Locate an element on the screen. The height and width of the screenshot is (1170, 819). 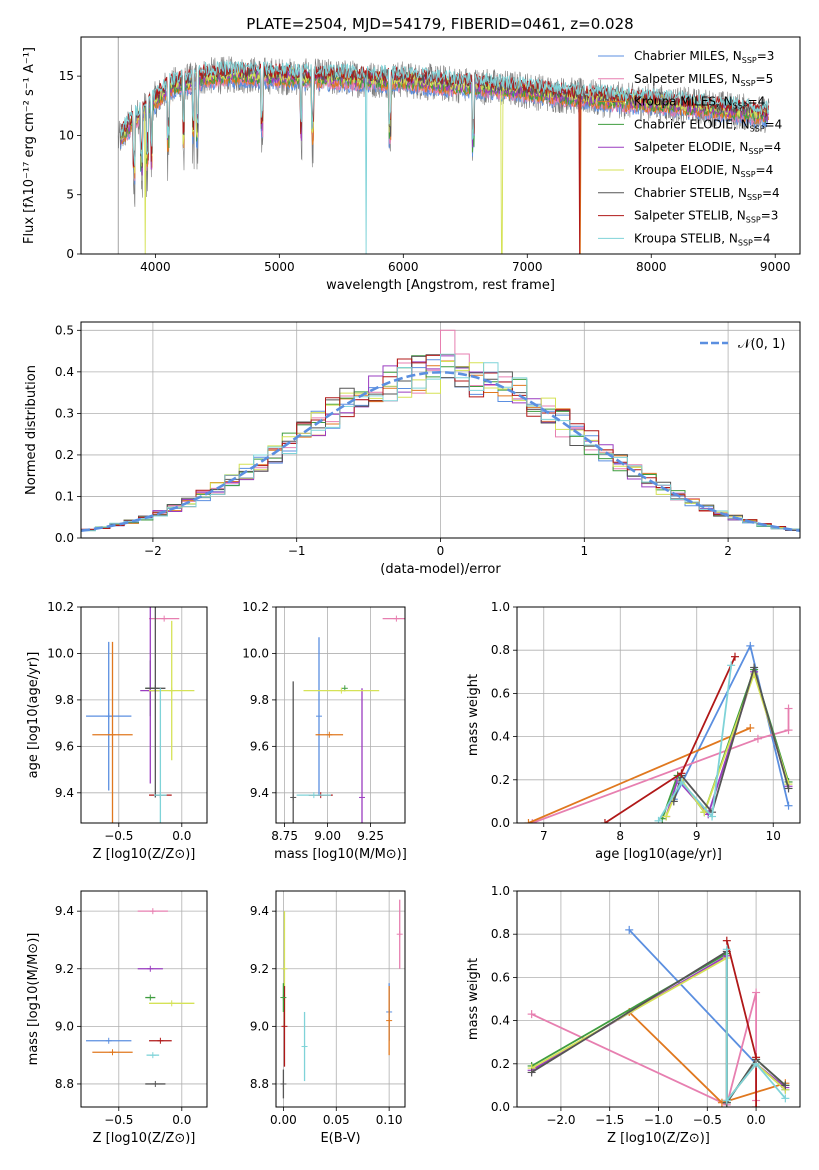
x-tick-label: −0.5 is located at coordinates (118, 1120).